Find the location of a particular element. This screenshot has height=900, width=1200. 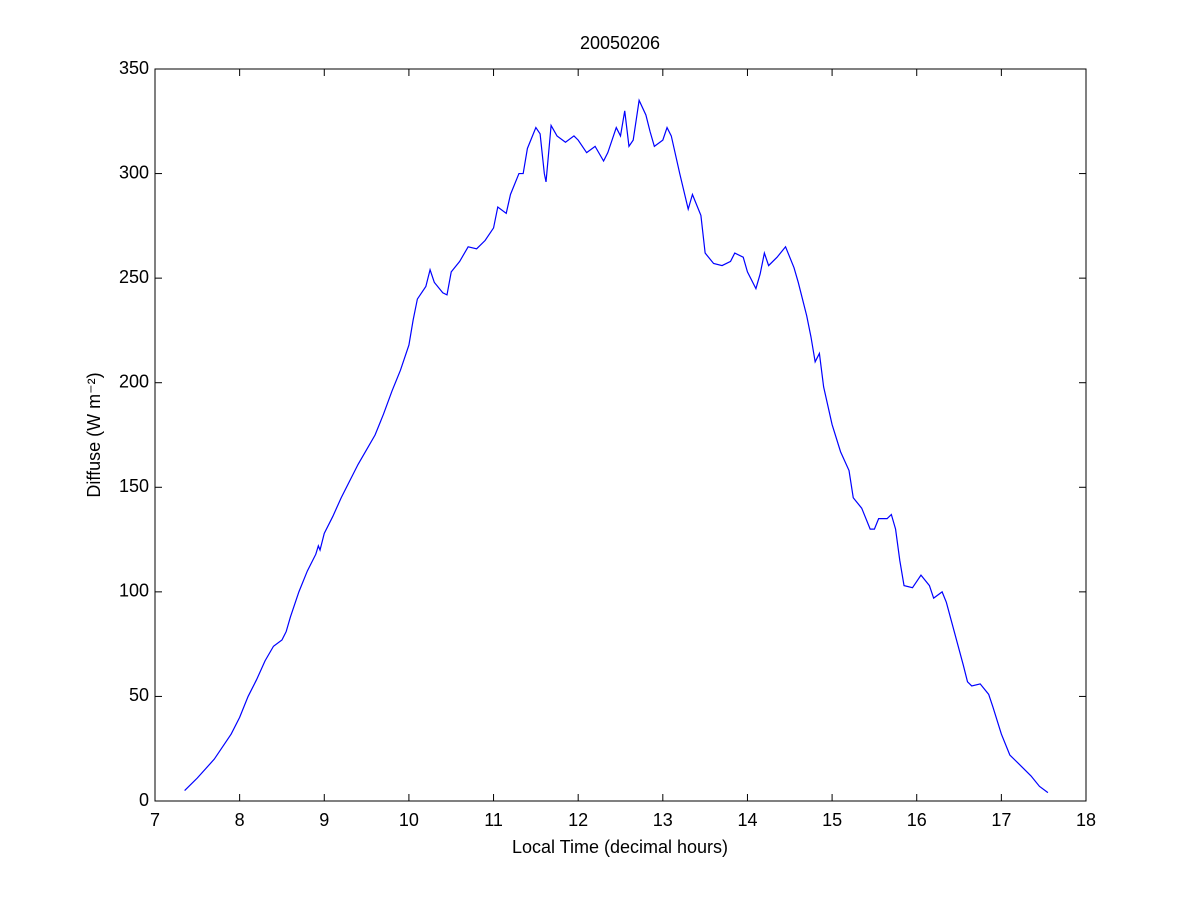

x-tick-label: 8 is located at coordinates (240, 820).